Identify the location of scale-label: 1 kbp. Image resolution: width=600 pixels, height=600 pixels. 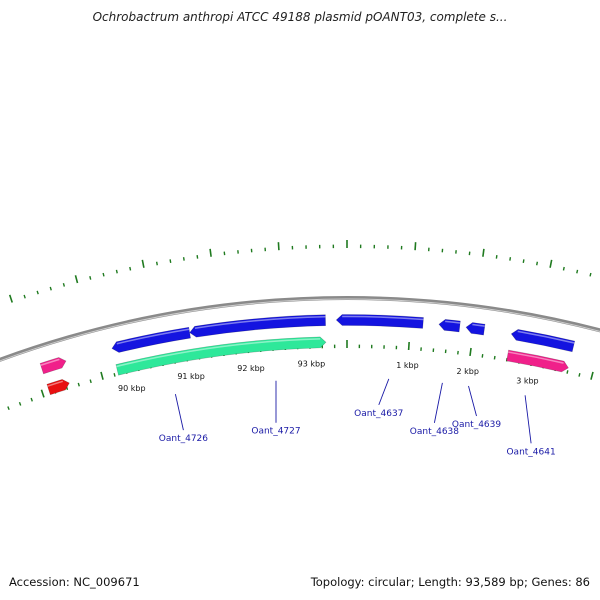
(407, 365).